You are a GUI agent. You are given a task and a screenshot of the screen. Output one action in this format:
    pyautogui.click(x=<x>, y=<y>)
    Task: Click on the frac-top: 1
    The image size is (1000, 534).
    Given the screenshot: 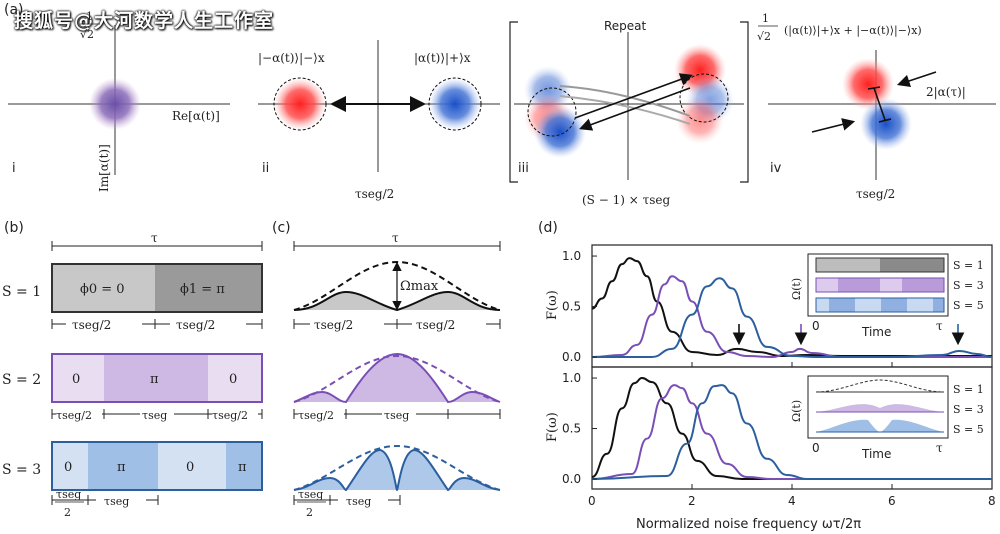 What is the action you would take?
    pyautogui.click(x=89, y=16)
    